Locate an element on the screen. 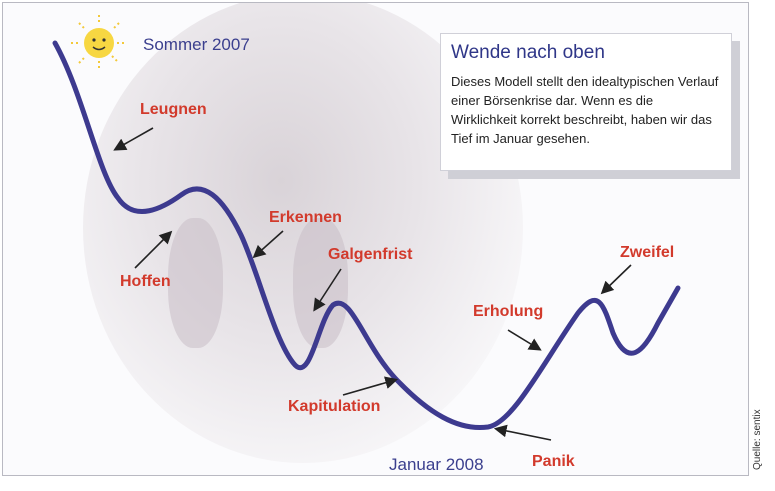 The width and height of the screenshot is (775, 491). source-credit: Quelle: sentix is located at coordinates (757, 439).